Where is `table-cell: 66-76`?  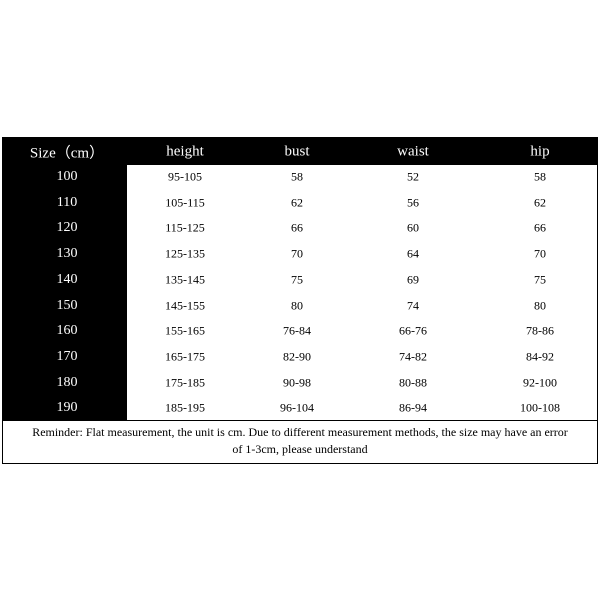 table-cell: 66-76 is located at coordinates (413, 330).